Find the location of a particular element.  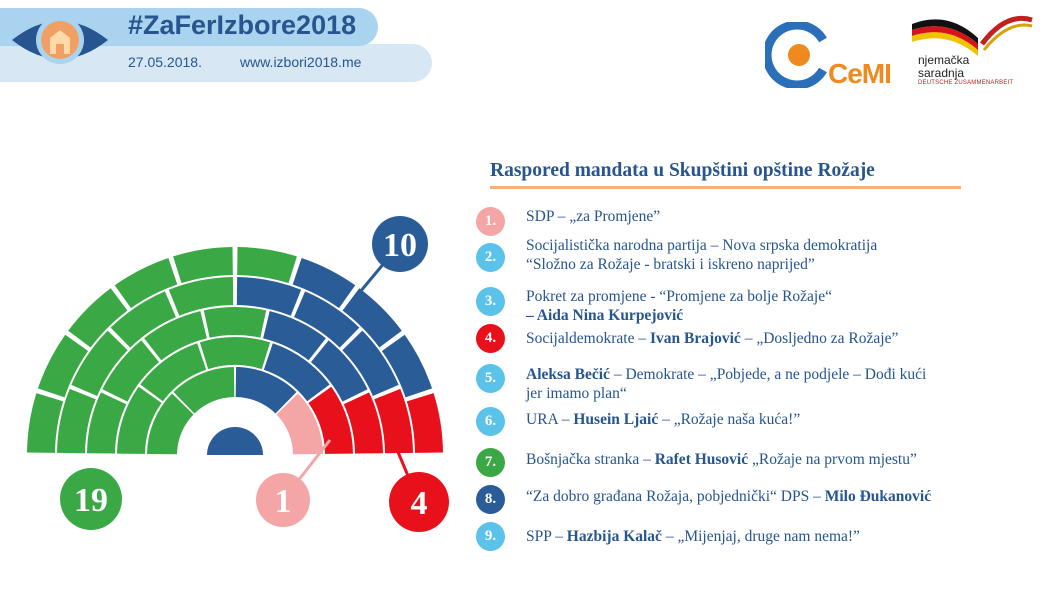

seat-layer is located at coordinates (235, 351).